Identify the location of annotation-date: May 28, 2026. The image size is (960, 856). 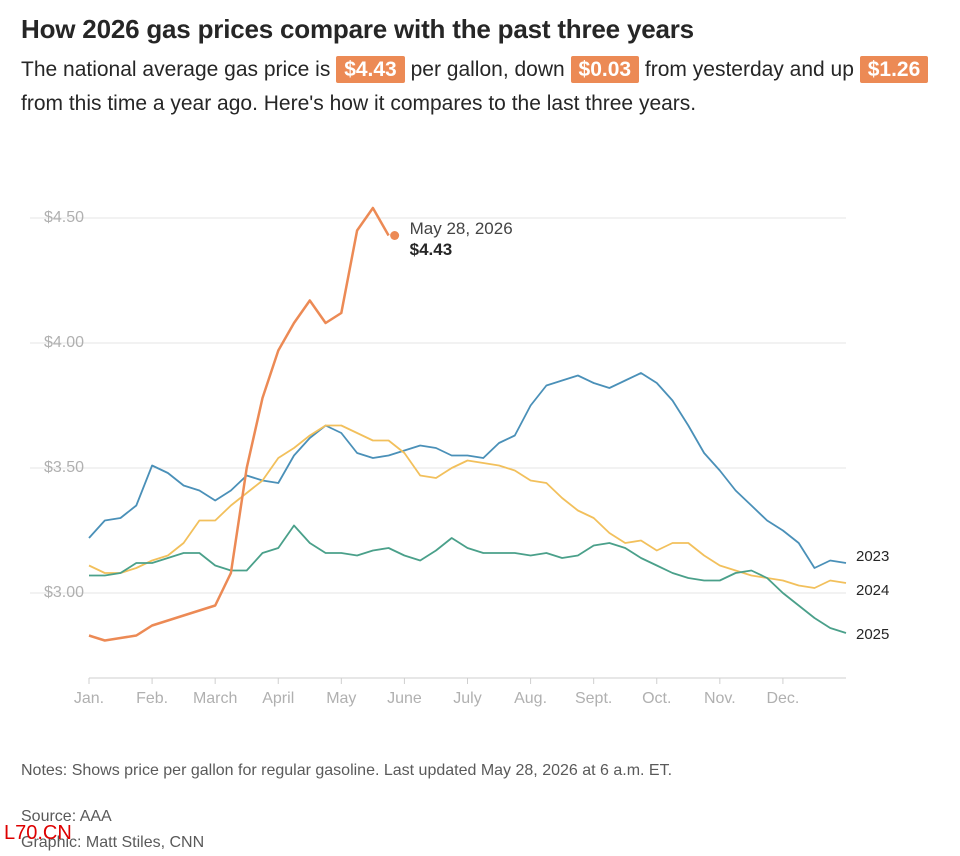
(461, 228).